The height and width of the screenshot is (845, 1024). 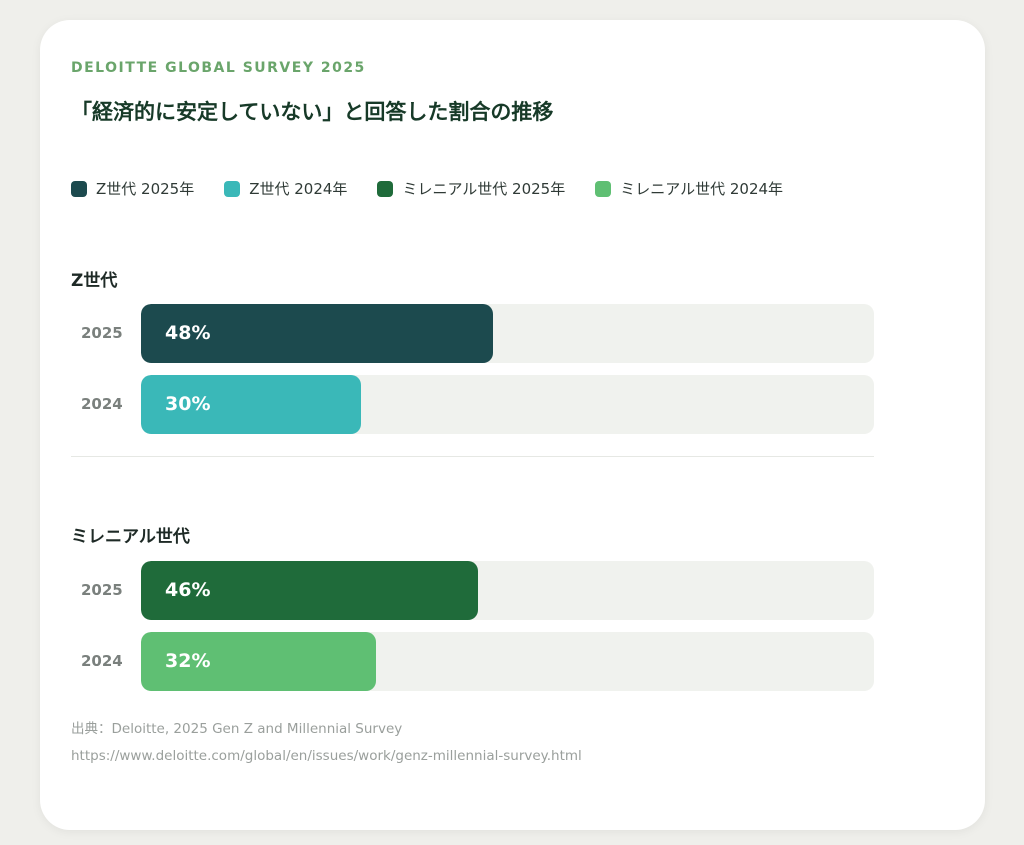 What do you see at coordinates (507, 661) in the screenshot?
I see `bar-track: 32%` at bounding box center [507, 661].